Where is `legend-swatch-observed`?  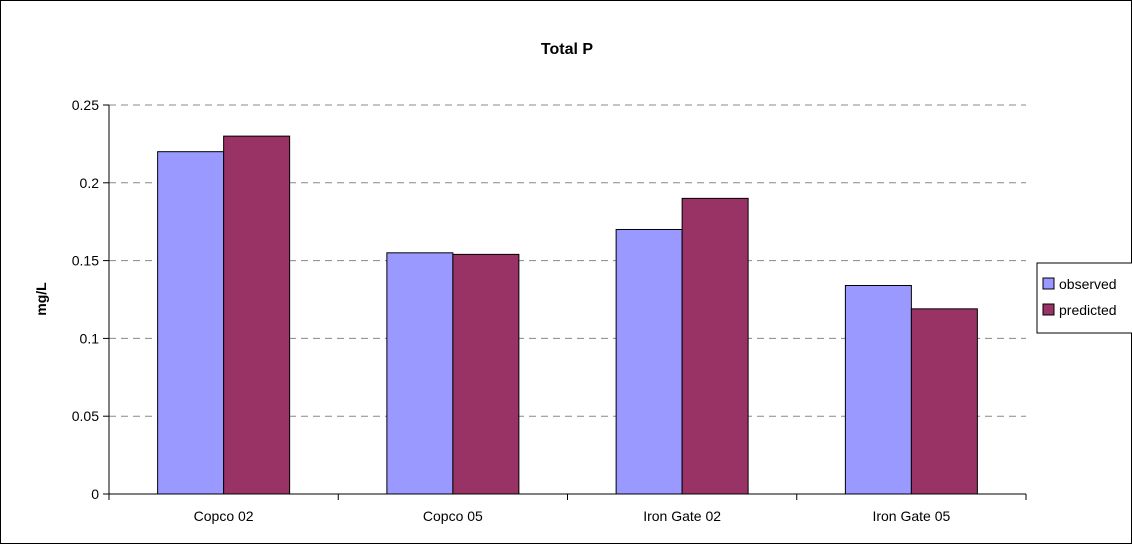 legend-swatch-observed is located at coordinates (1048, 283).